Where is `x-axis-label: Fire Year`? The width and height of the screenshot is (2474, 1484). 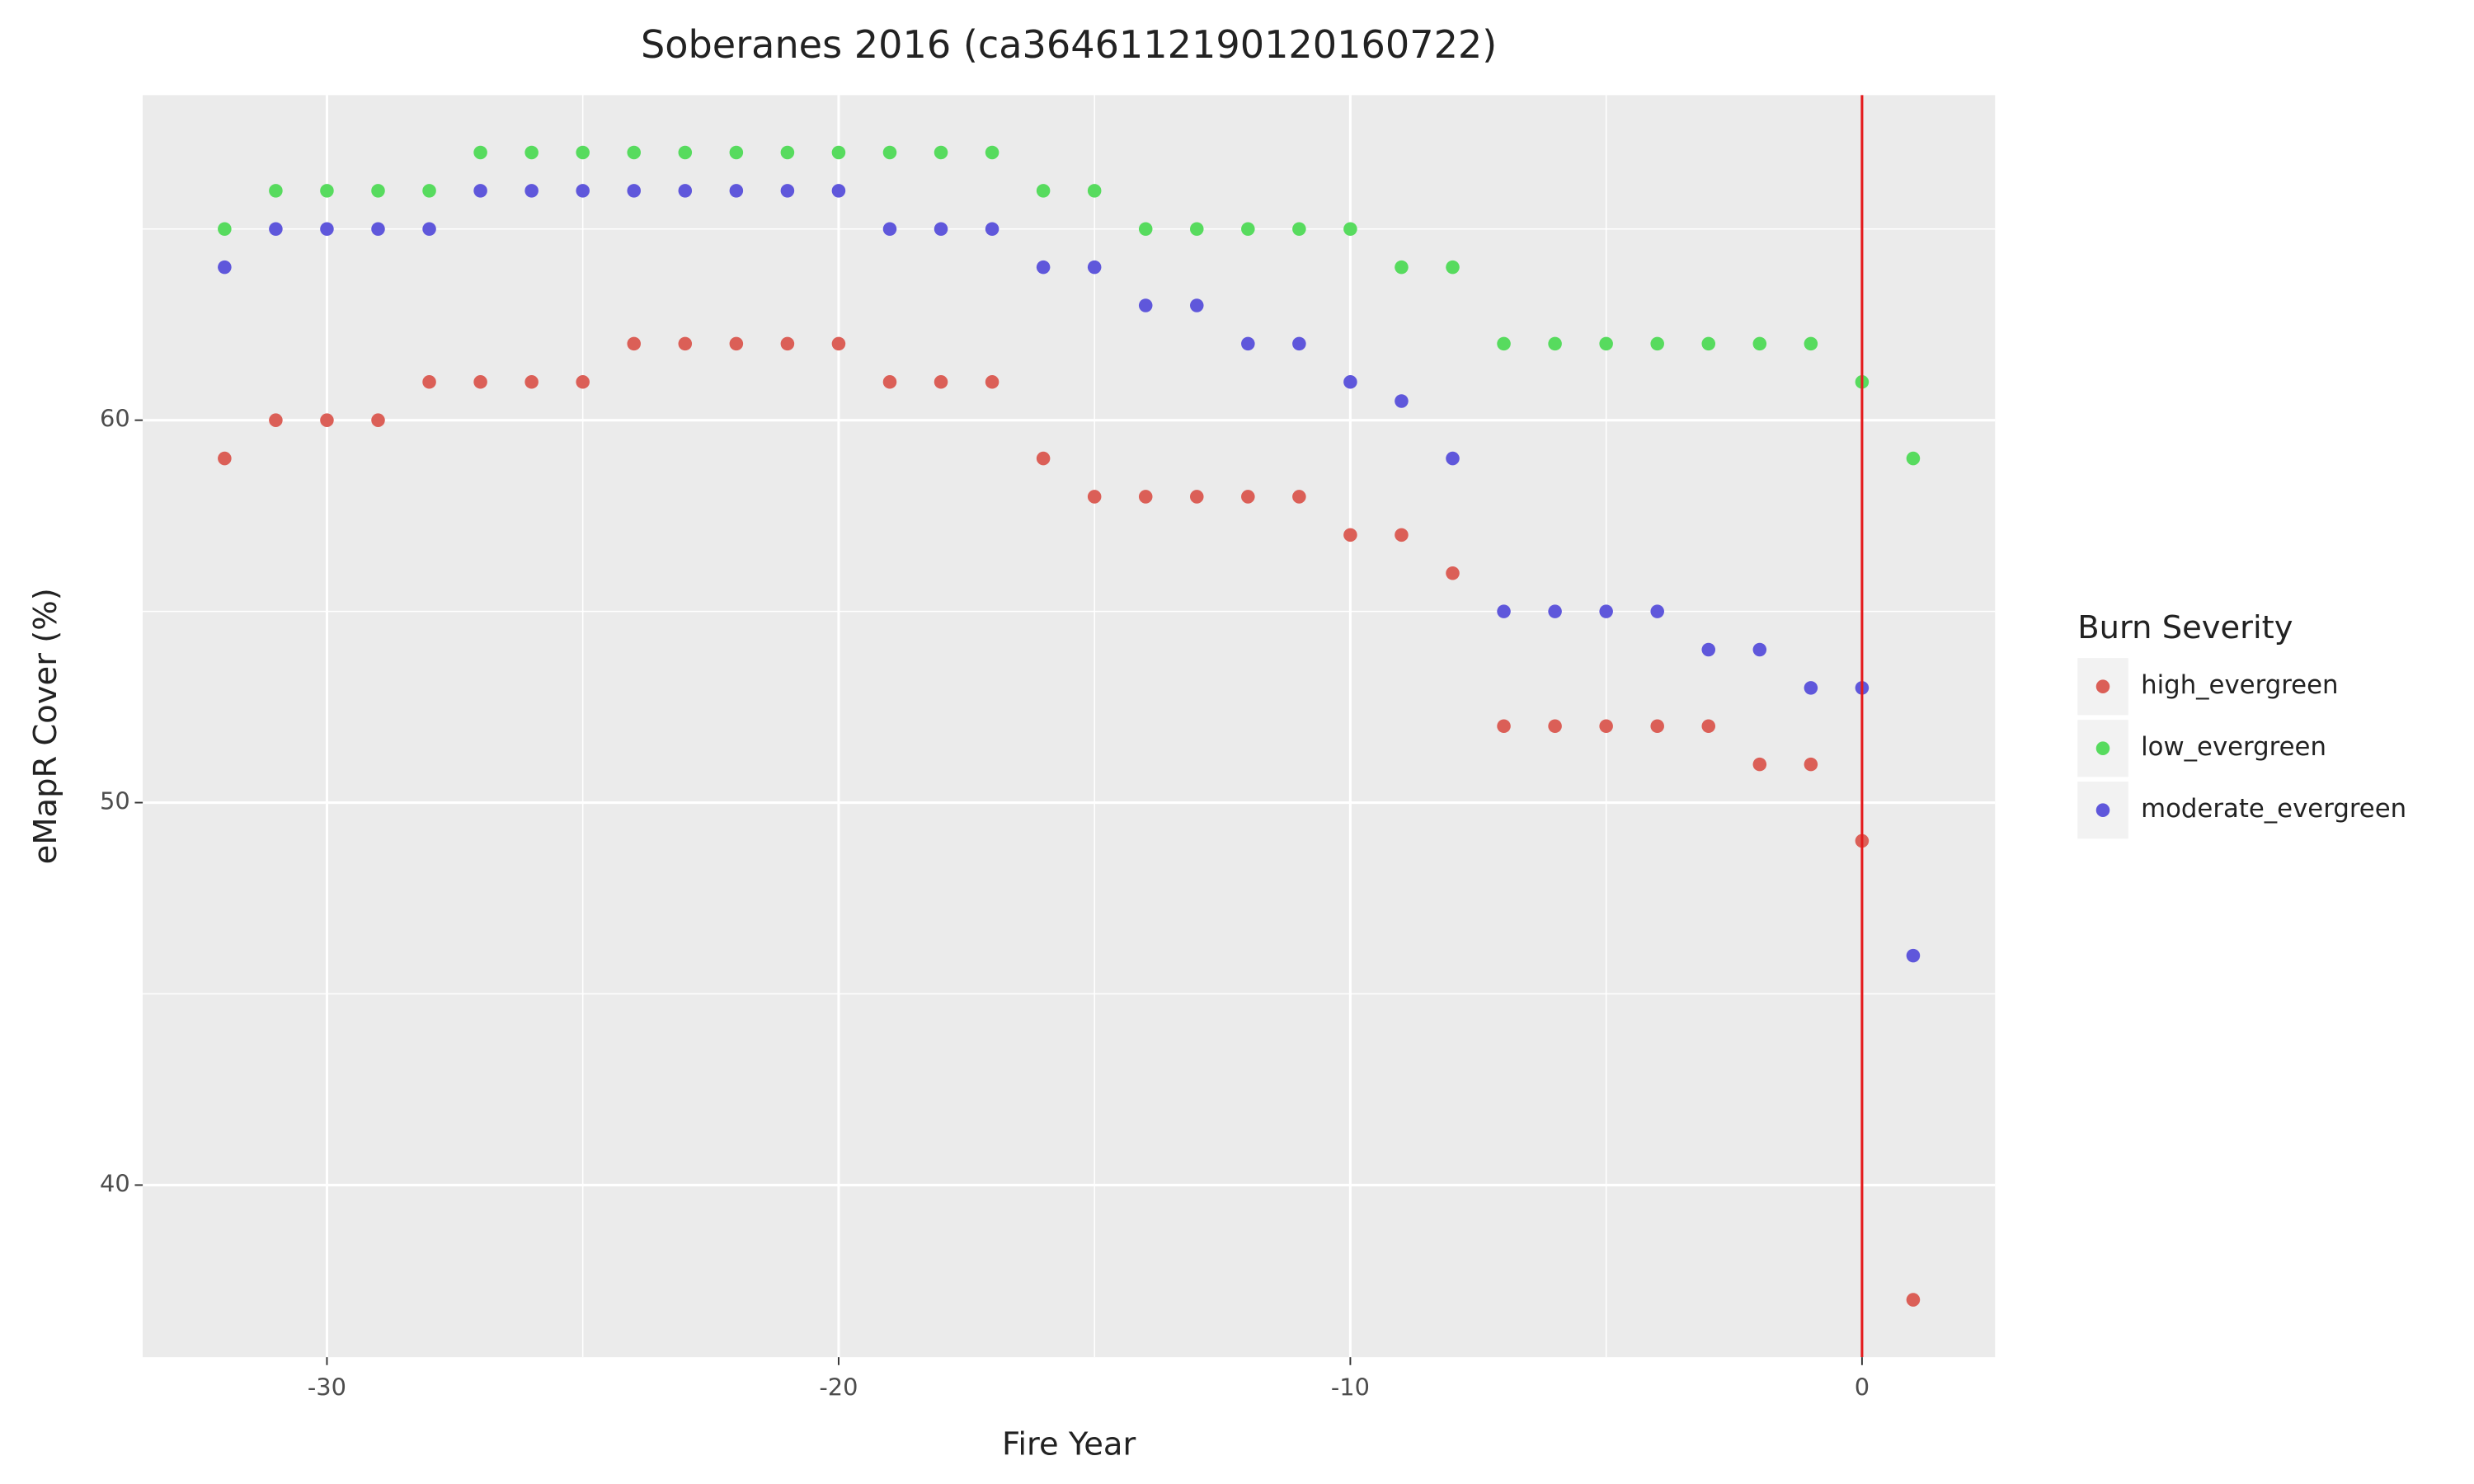
x-axis-label: Fire Year is located at coordinates (1069, 1444).